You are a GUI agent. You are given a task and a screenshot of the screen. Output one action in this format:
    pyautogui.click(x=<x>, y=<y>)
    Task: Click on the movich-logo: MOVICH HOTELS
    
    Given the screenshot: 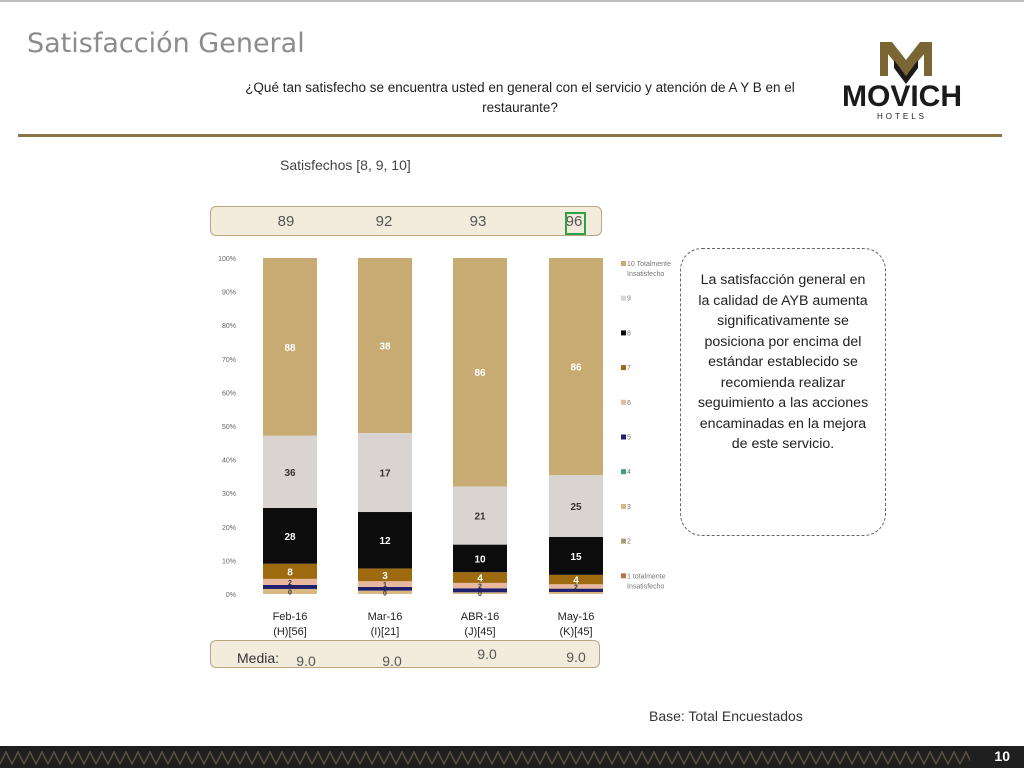 What is the action you would take?
    pyautogui.click(x=902, y=81)
    